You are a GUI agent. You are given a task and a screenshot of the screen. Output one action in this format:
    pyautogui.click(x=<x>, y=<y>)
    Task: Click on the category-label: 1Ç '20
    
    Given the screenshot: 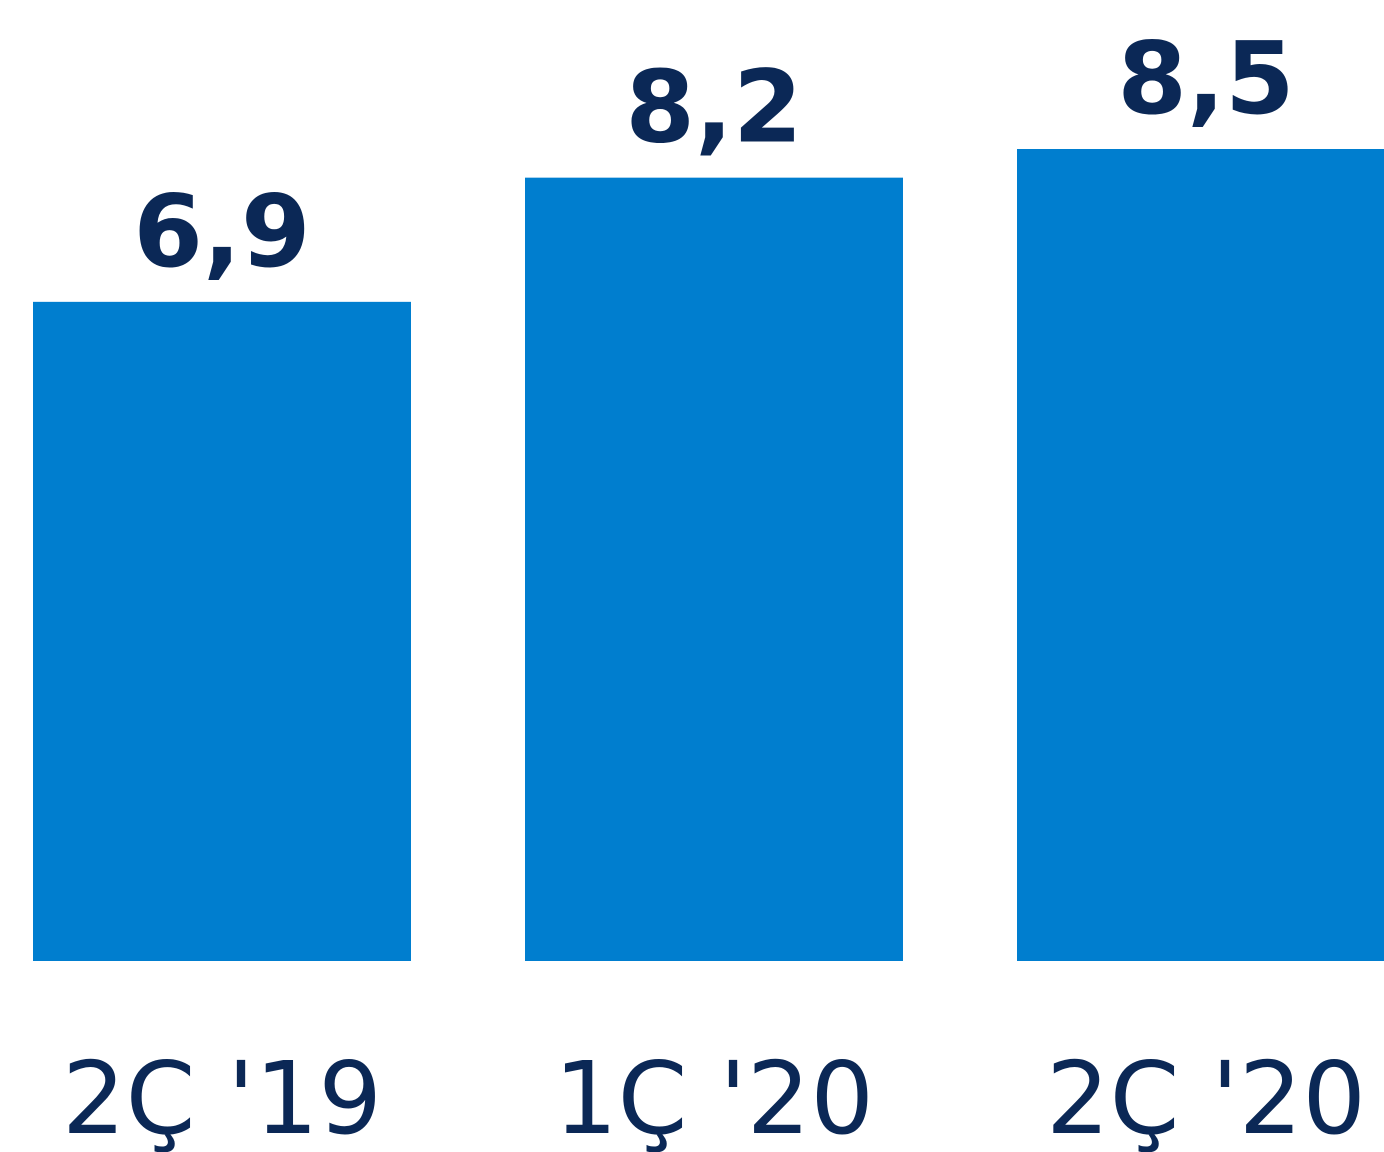 What is the action you would take?
    pyautogui.click(x=714, y=1096)
    